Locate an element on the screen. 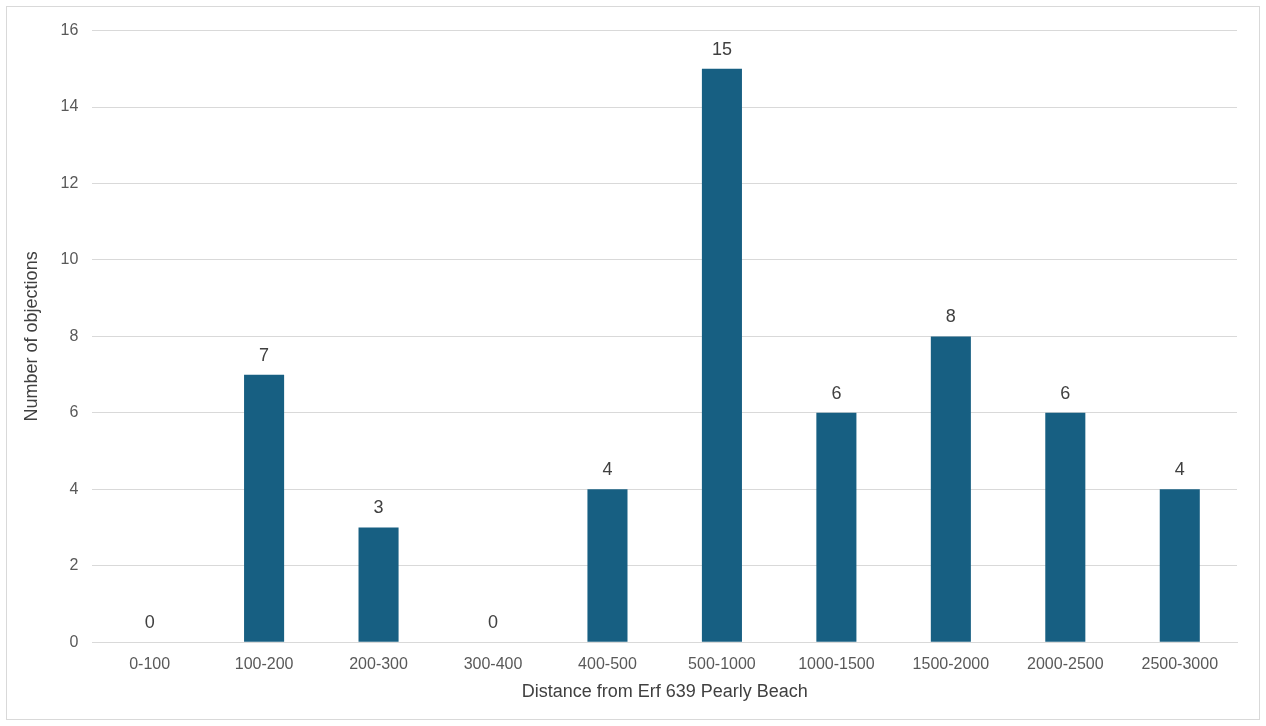  y-tick-label: 4 is located at coordinates (74, 488).